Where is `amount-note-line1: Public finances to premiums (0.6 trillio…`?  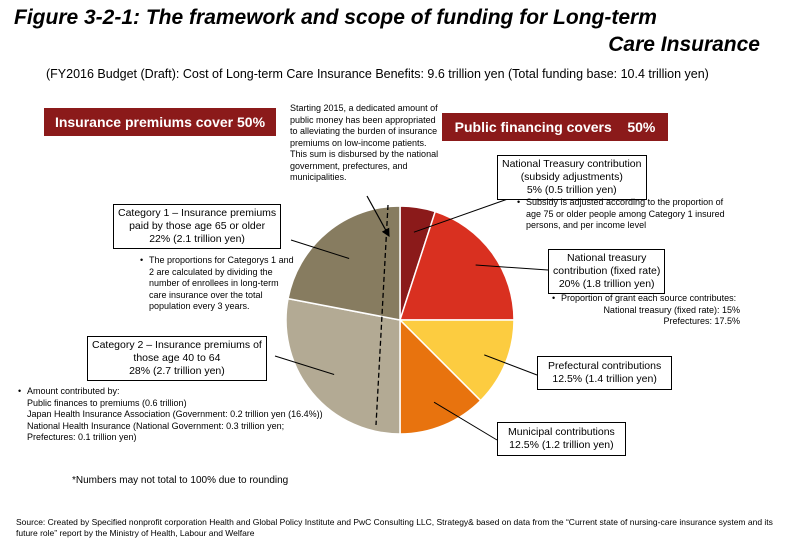 amount-note-line1: Public finances to premiums (0.6 trillio… is located at coordinates (107, 402).